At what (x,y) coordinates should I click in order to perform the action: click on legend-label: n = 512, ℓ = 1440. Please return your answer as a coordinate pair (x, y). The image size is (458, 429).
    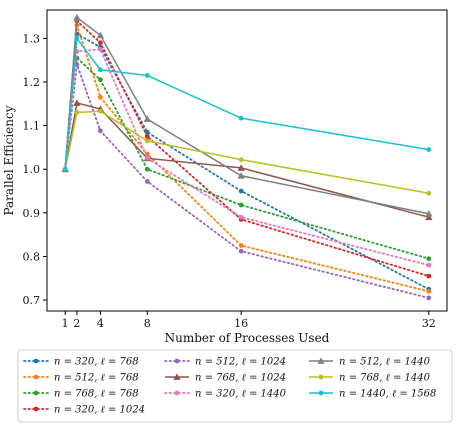
    Looking at the image, I should click on (385, 362).